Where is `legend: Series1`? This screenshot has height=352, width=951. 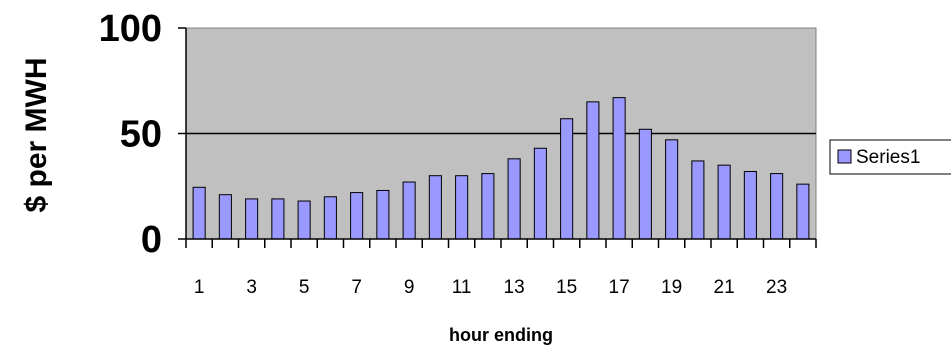 legend: Series1 is located at coordinates (890, 157).